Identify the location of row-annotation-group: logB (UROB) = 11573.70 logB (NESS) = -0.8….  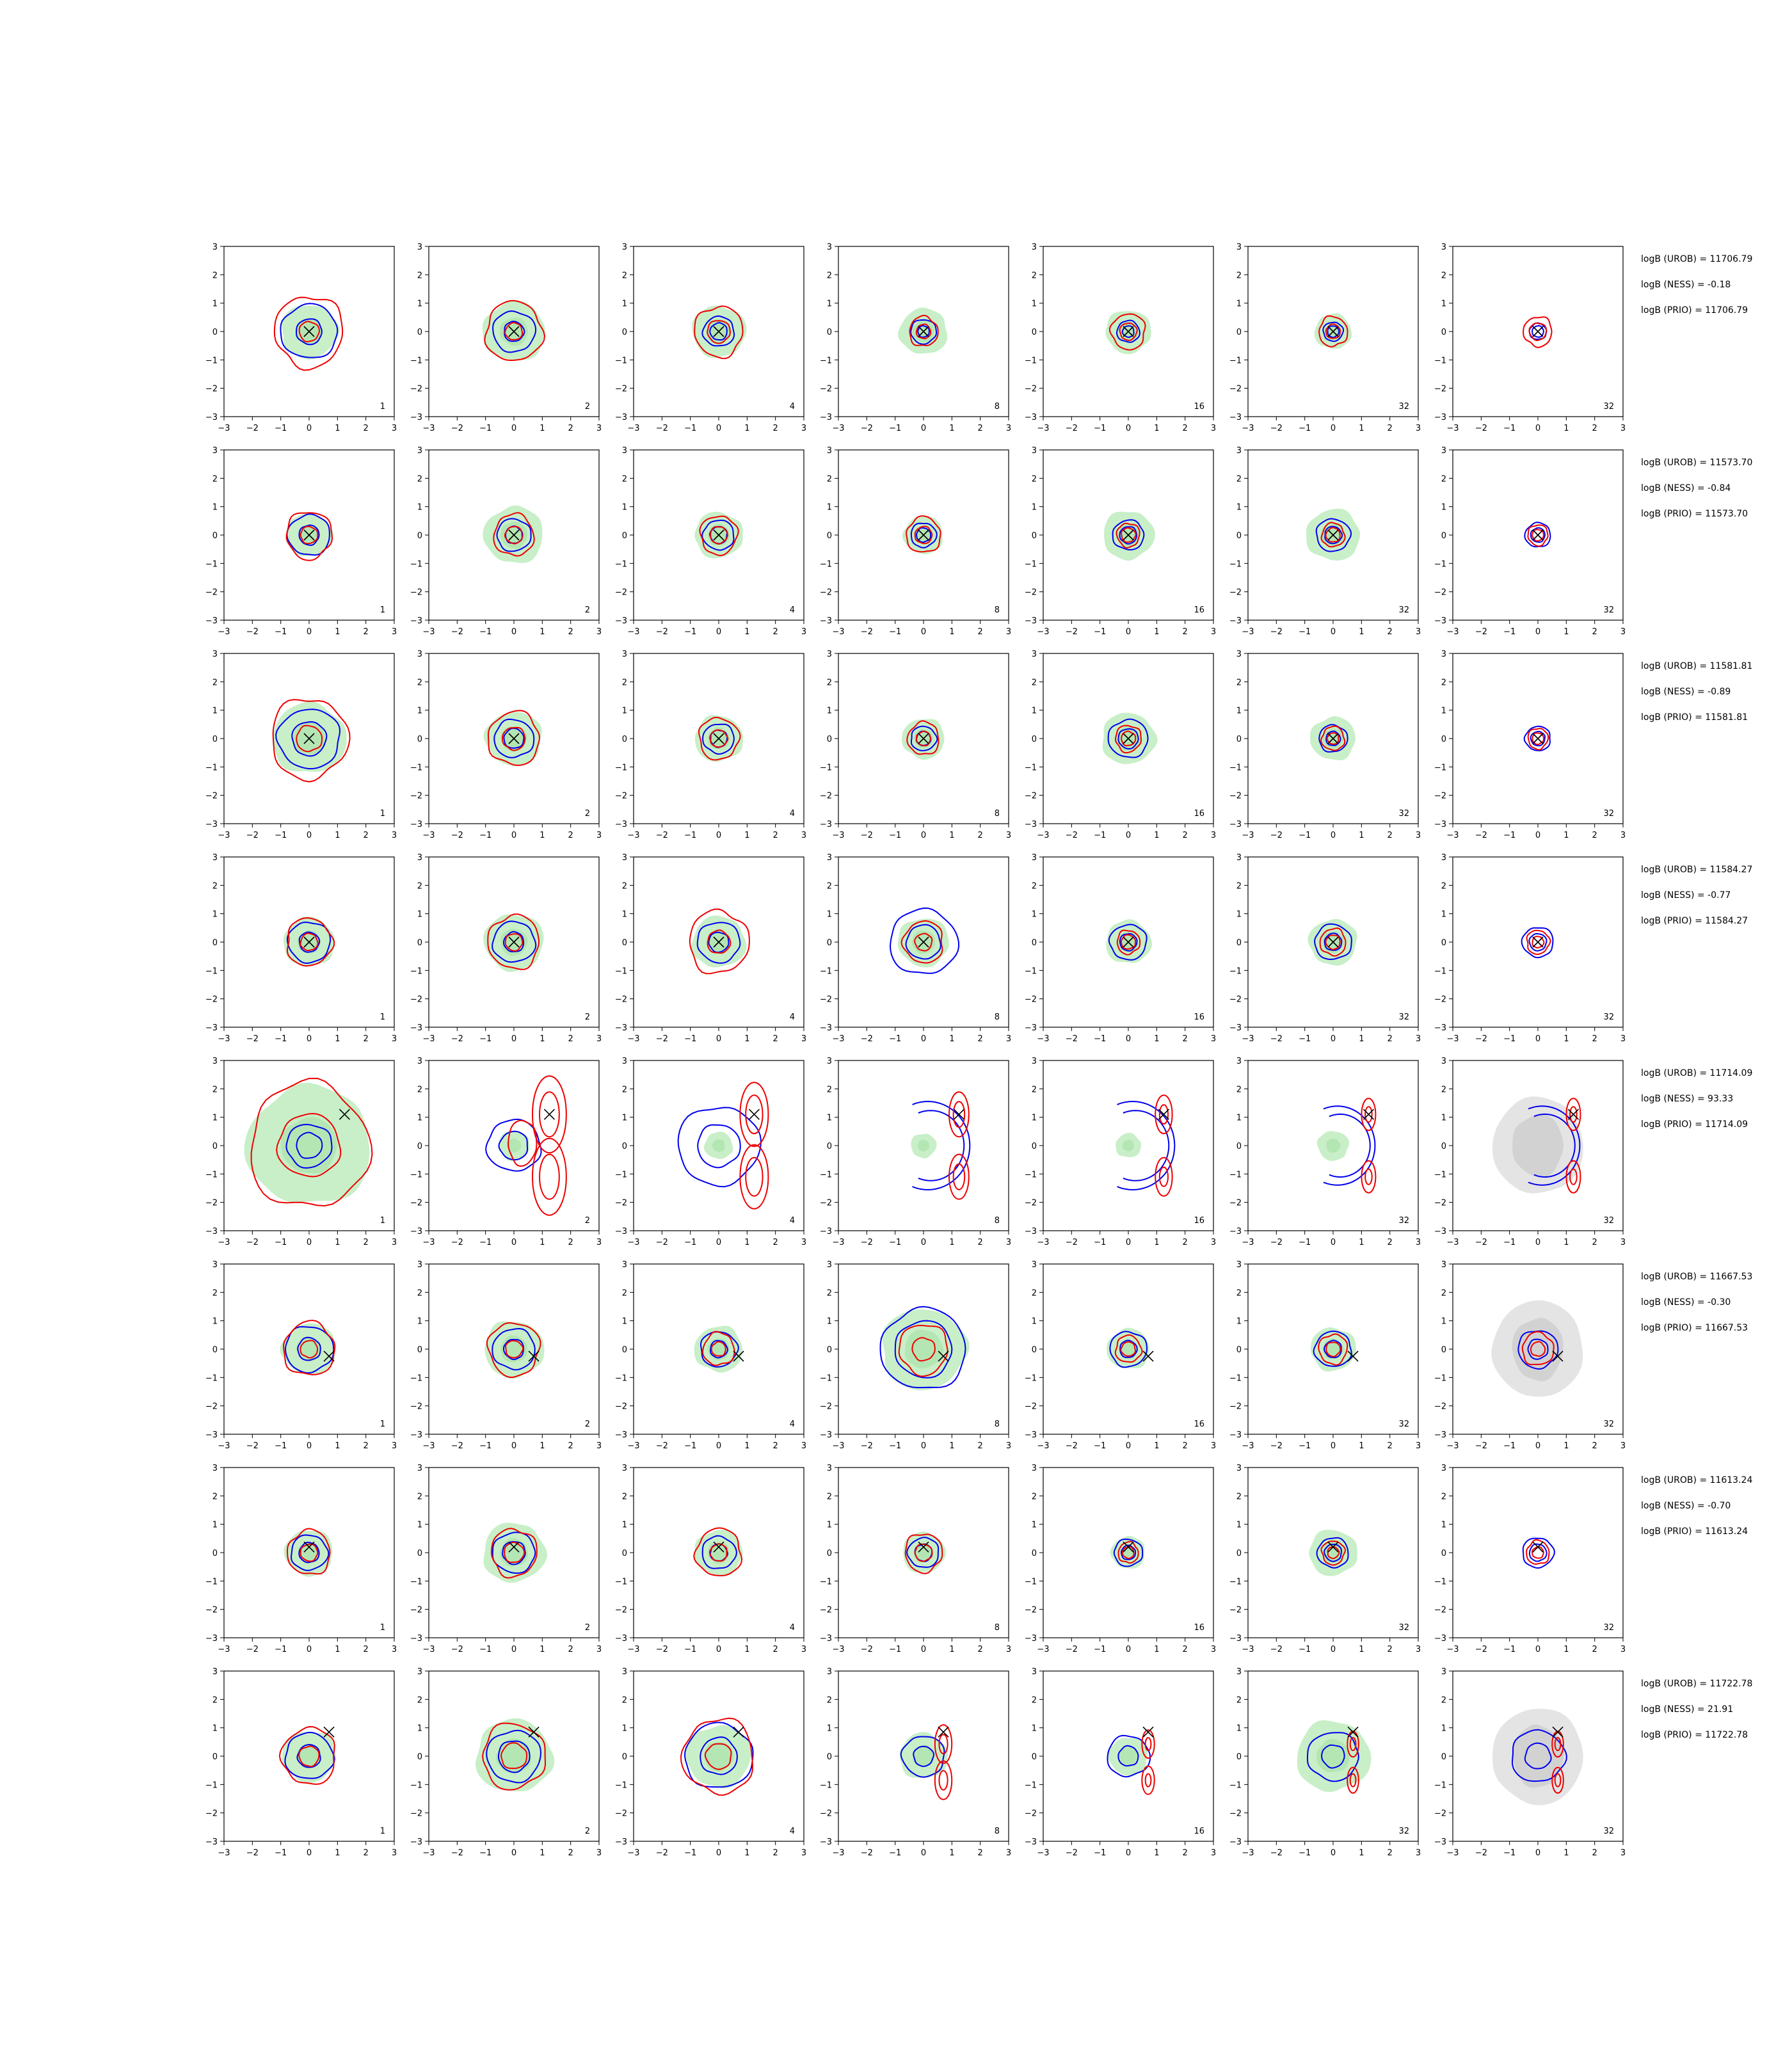
(1714, 544).